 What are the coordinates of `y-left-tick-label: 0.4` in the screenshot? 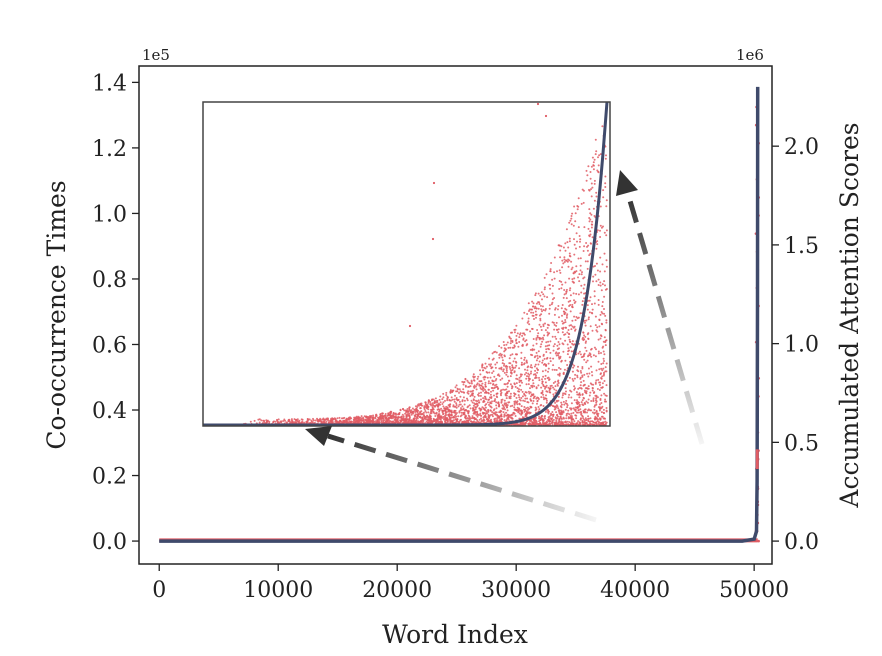 It's located at (109, 411).